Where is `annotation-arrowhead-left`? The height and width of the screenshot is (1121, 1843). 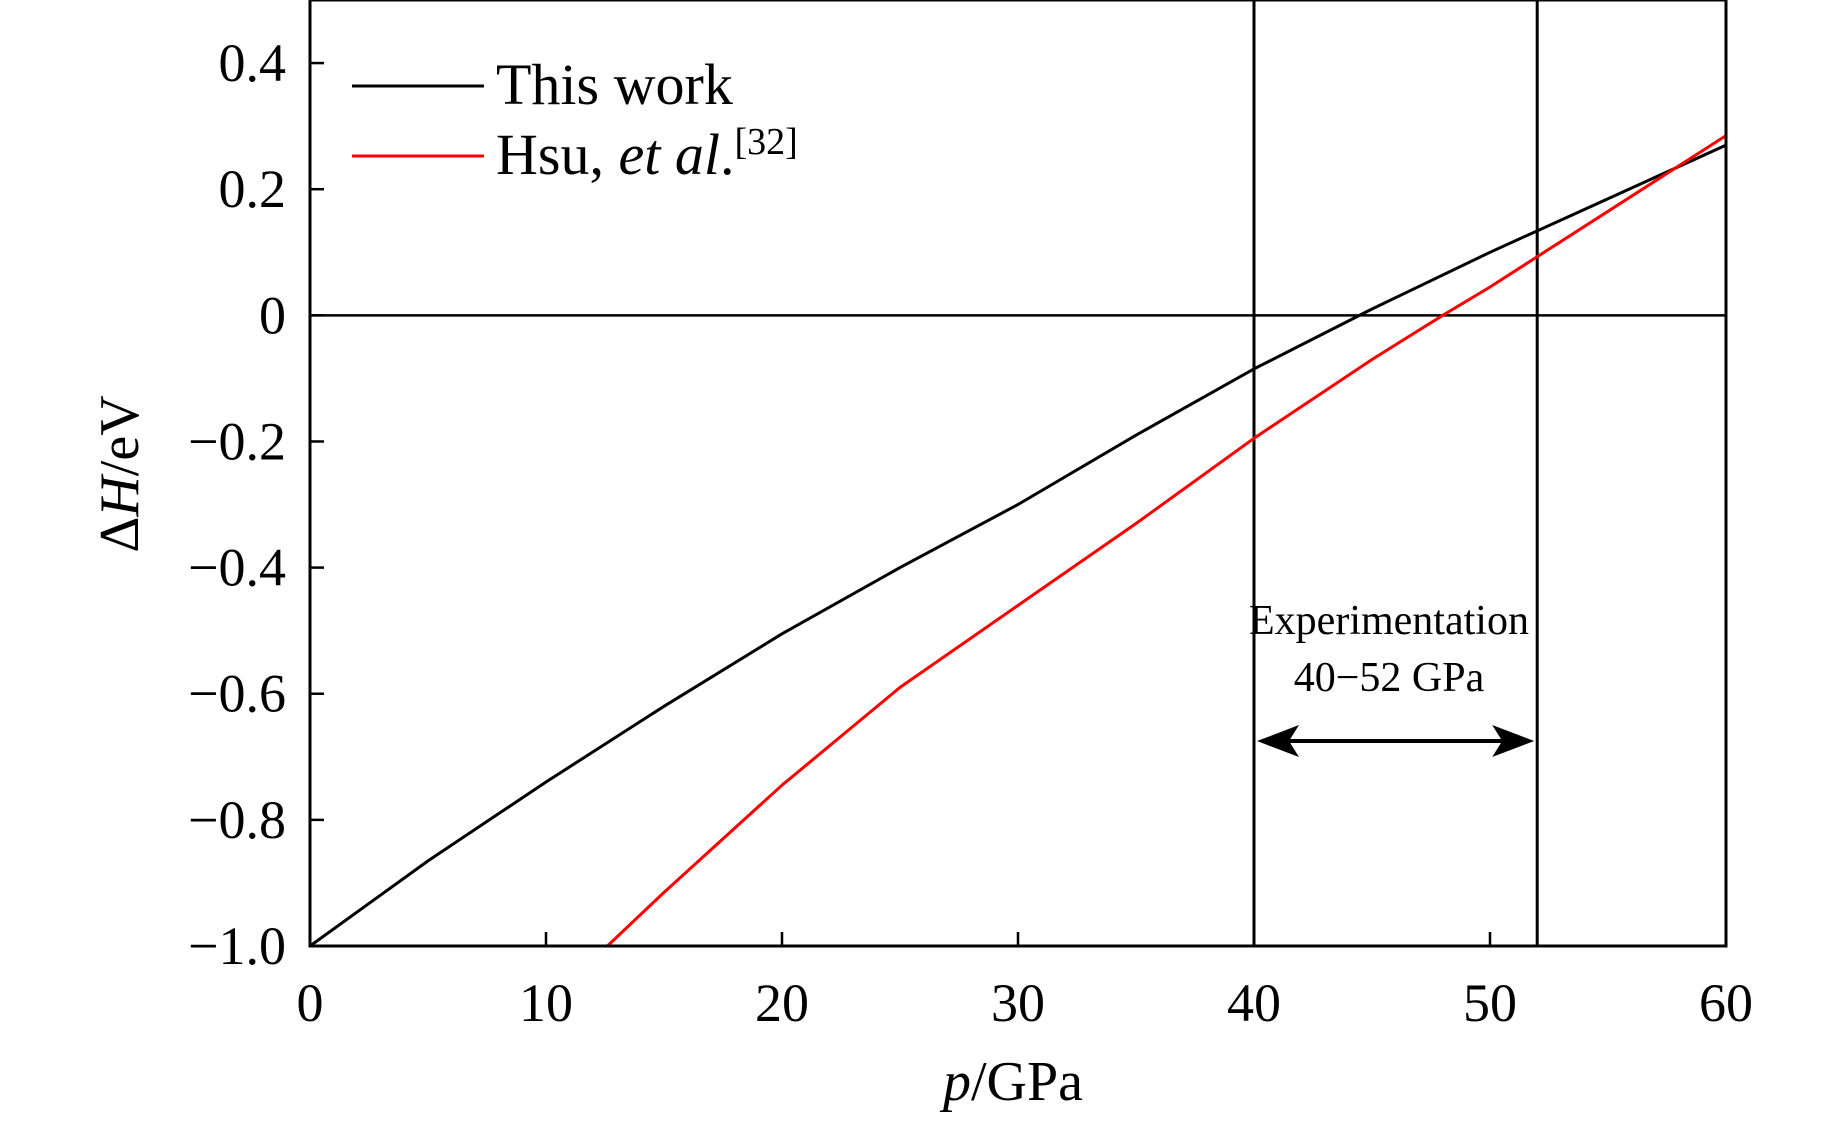 annotation-arrowhead-left is located at coordinates (1278, 741).